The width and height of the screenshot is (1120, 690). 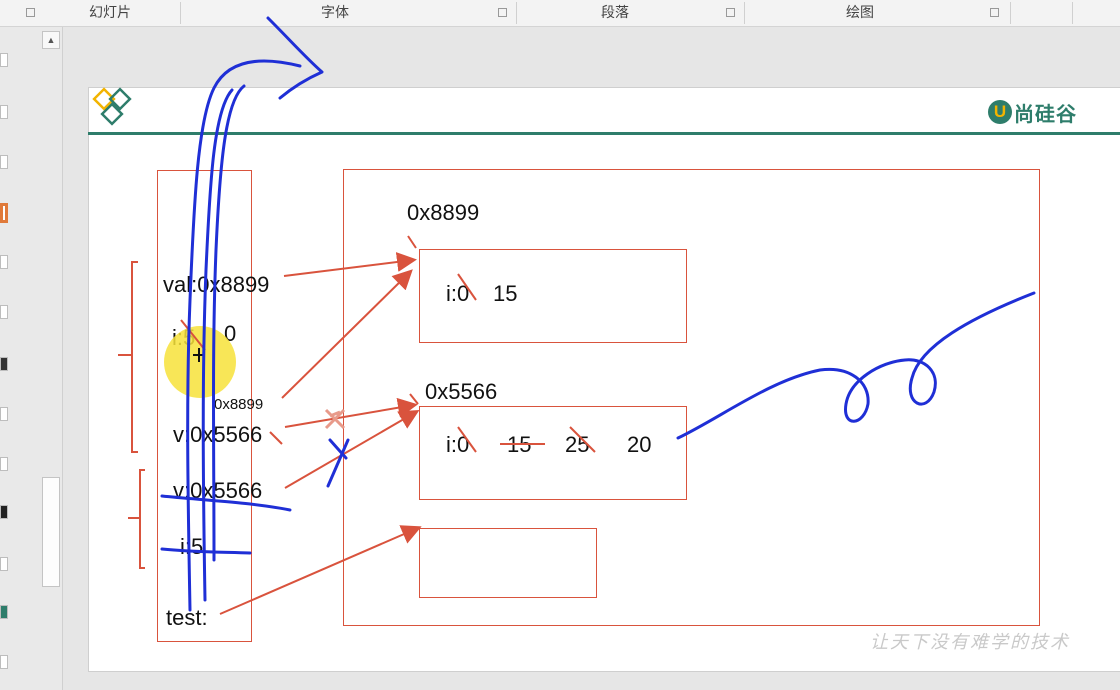 I want to click on stack-var-i-second: i:5, so click(x=192, y=546).